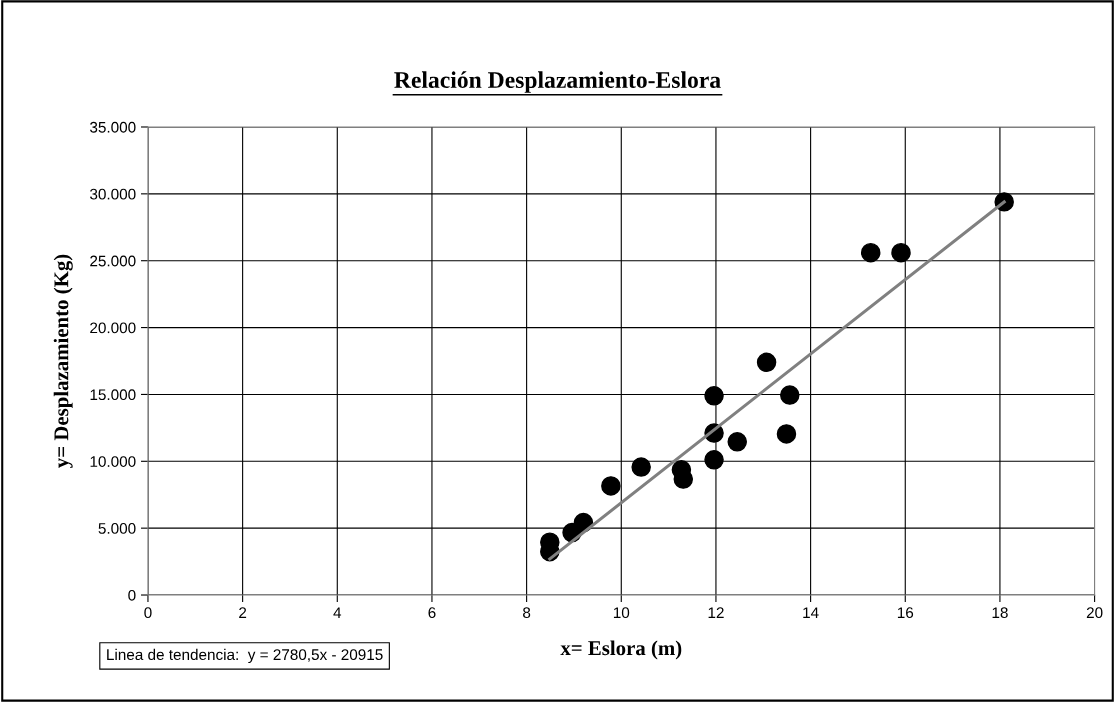 This screenshot has width=1115, height=702. What do you see at coordinates (113, 261) in the screenshot?
I see `y-tick-label: 25.000` at bounding box center [113, 261].